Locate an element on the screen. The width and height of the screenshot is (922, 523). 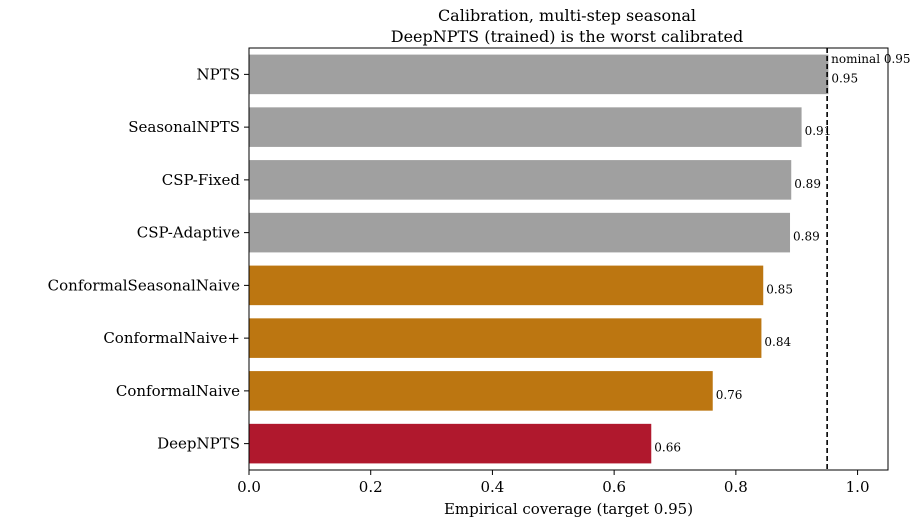
bar-npts is located at coordinates (539, 74).